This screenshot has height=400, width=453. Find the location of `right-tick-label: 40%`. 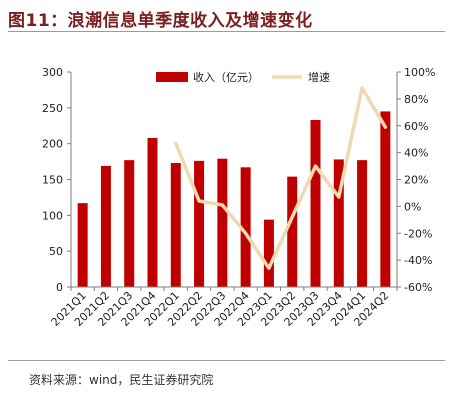

right-tick-label: 40% is located at coordinates (416, 153).